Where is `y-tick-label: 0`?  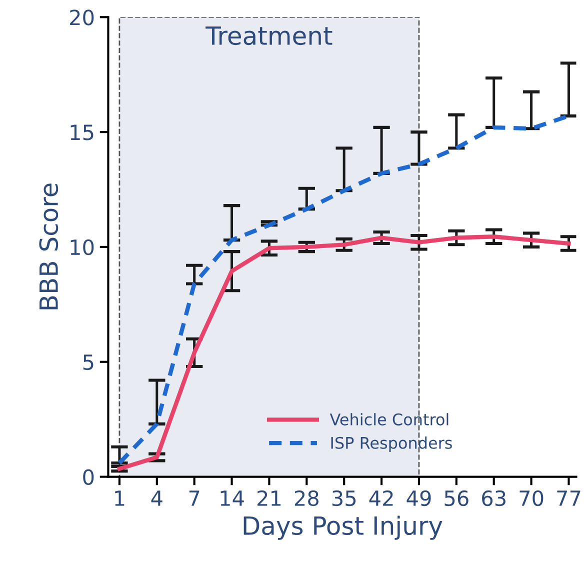 y-tick-label: 0 is located at coordinates (88, 477).